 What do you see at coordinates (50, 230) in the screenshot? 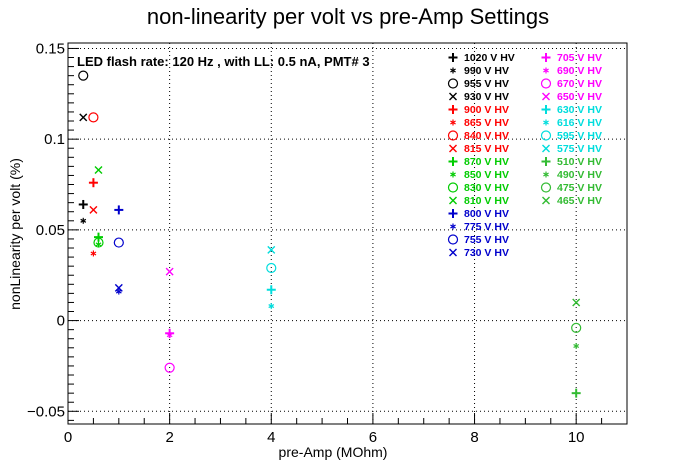
I see `y-tick-label: 0.05` at bounding box center [50, 230].